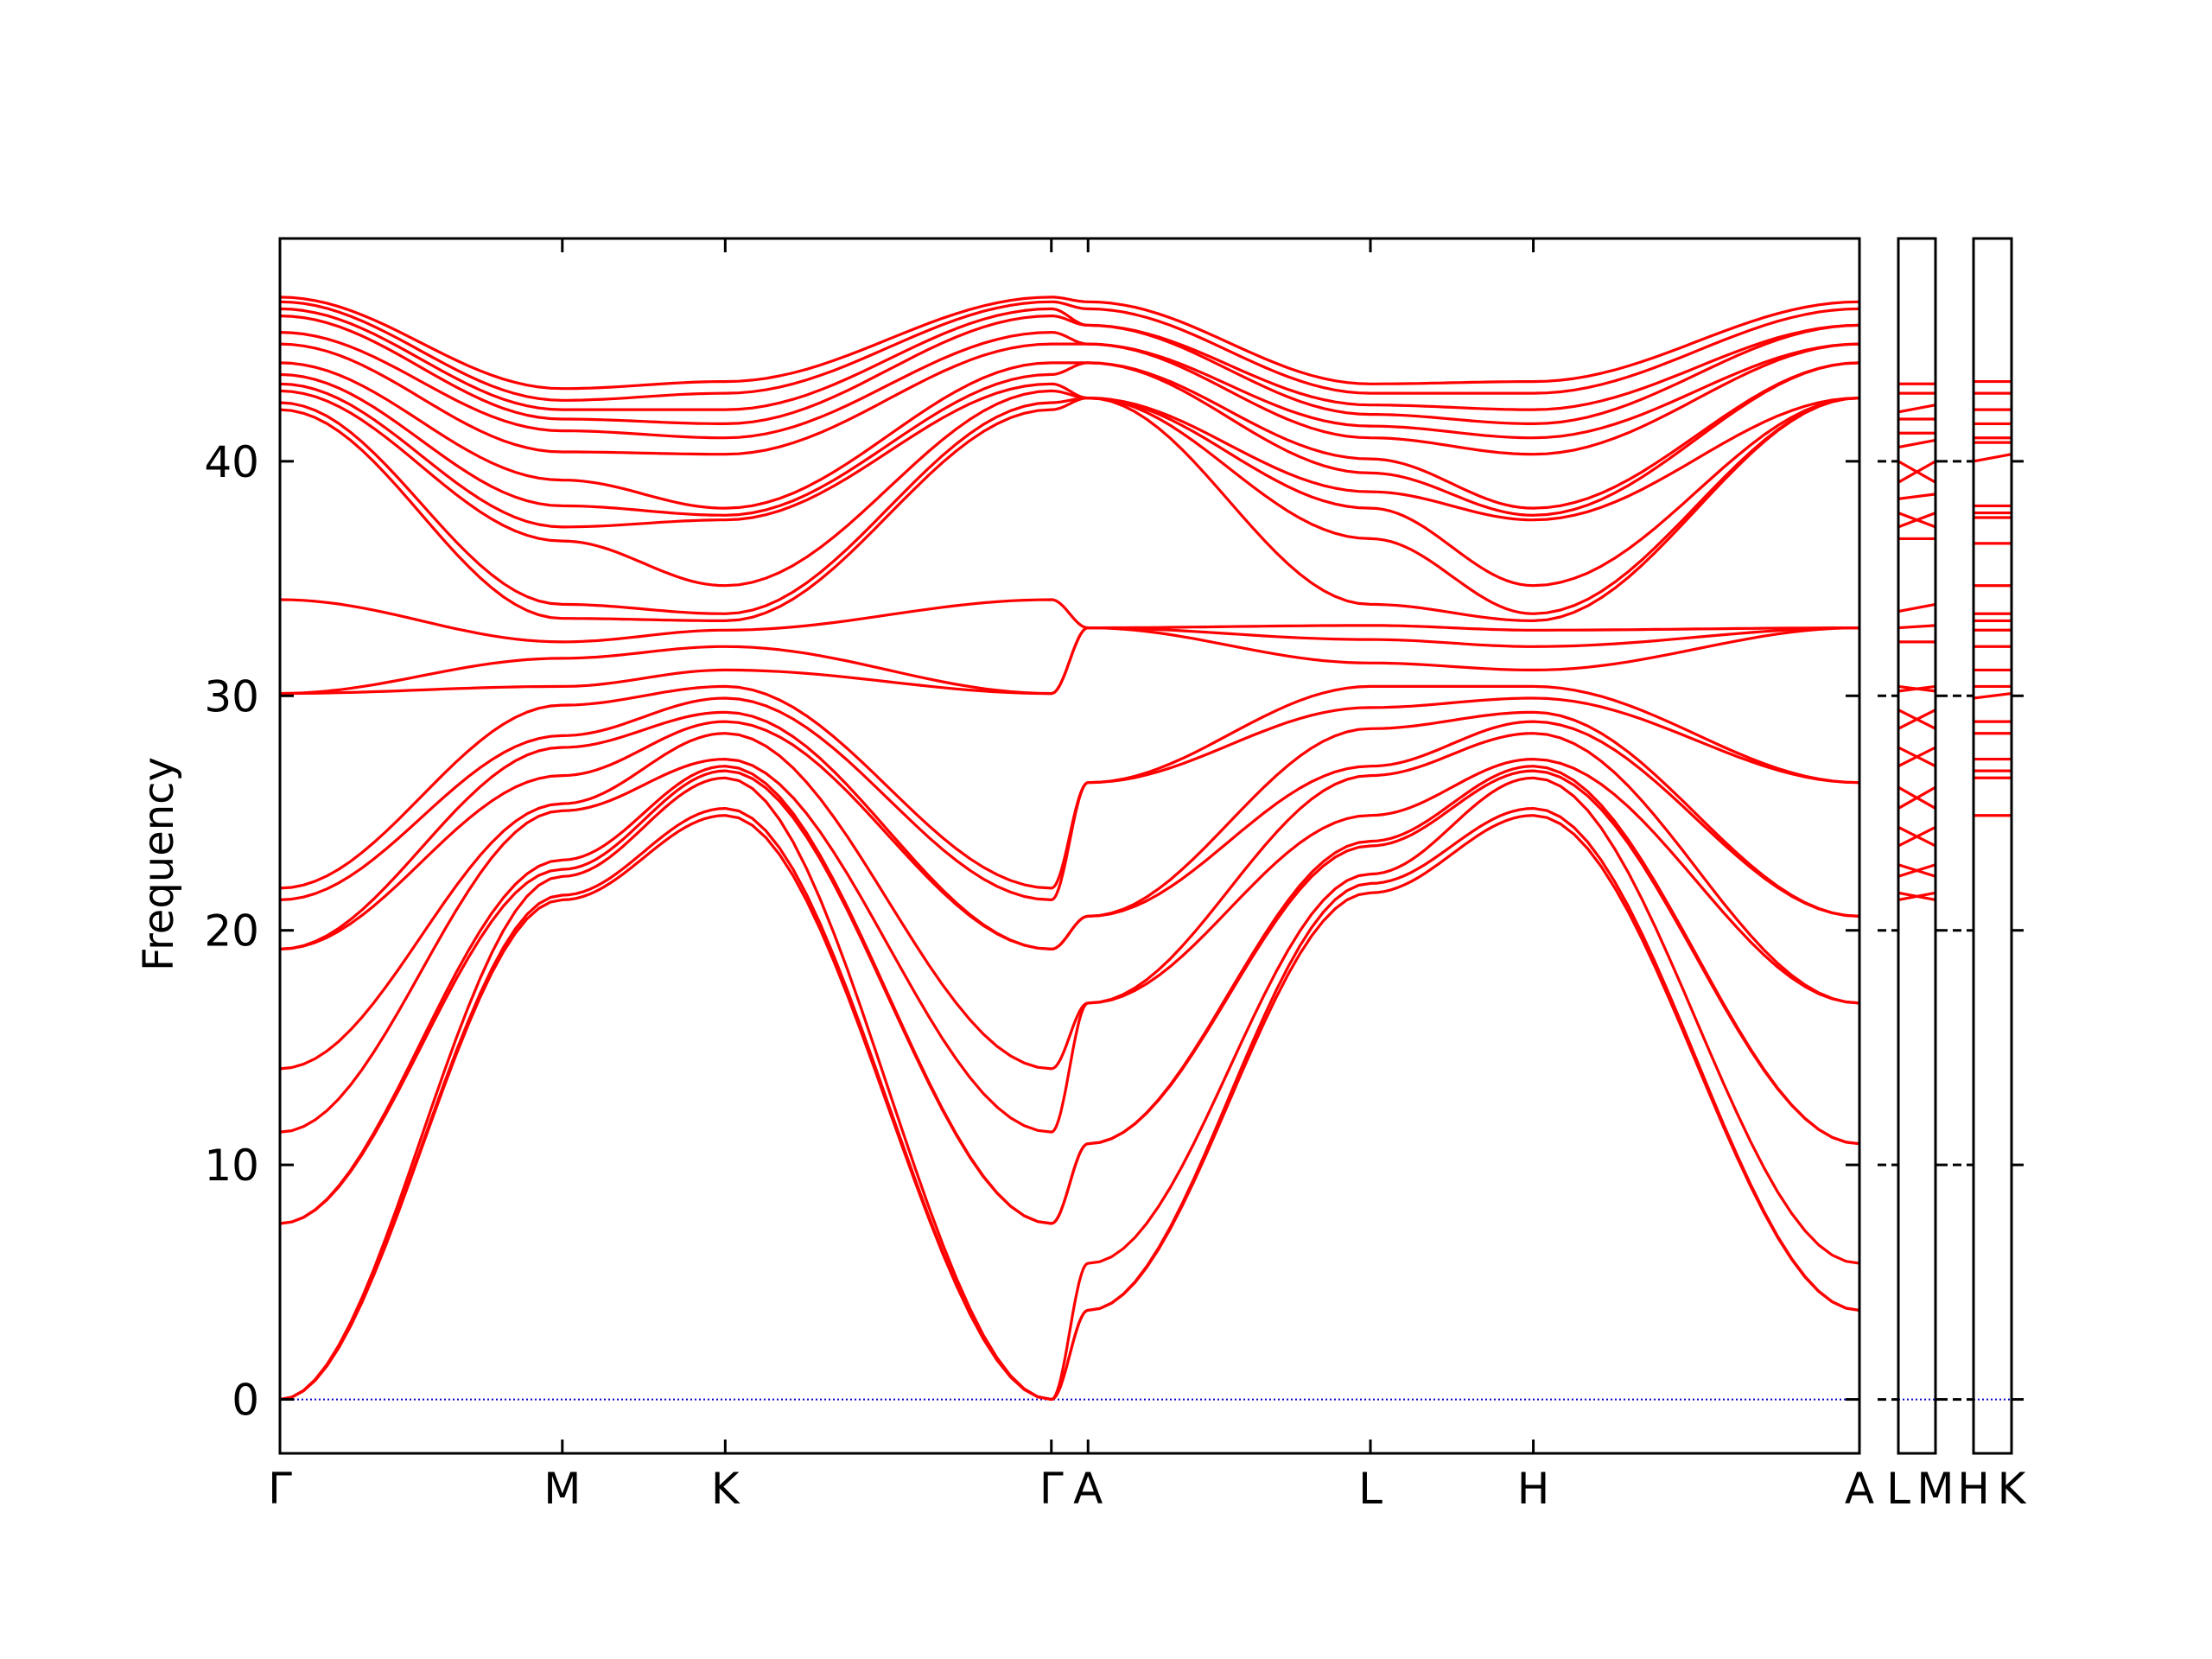 Image resolution: width=2212 pixels, height=1659 pixels. What do you see at coordinates (245, 1401) in the screenshot?
I see `y-tick-label: 0` at bounding box center [245, 1401].